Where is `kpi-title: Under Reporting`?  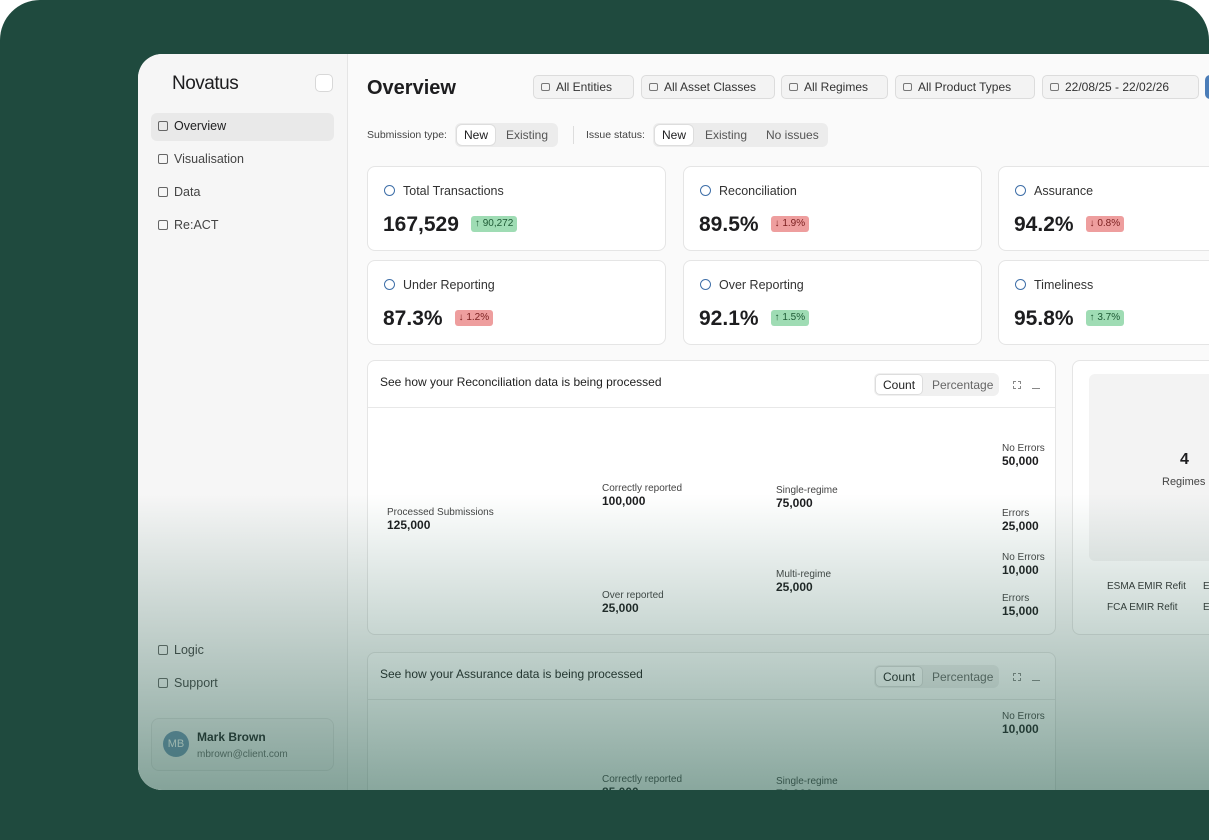 kpi-title: Under Reporting is located at coordinates (449, 285).